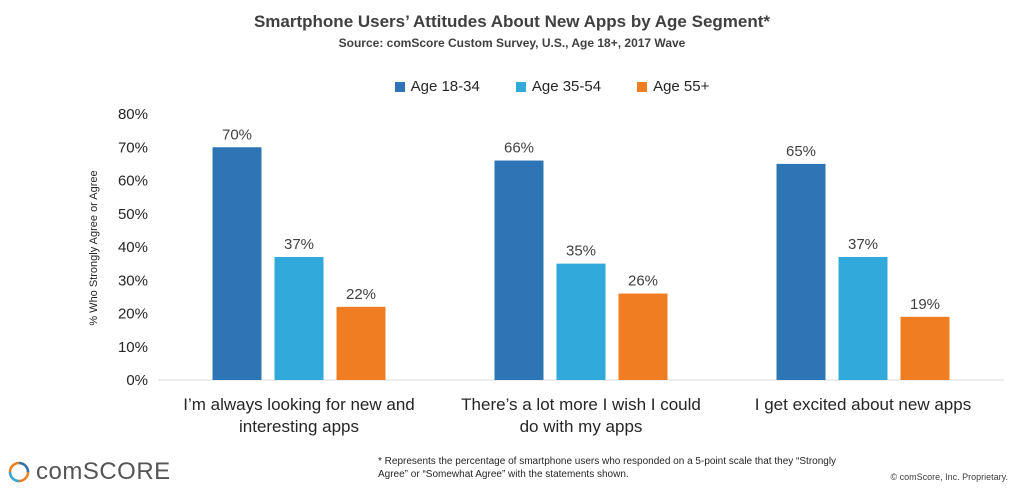 Image resolution: width=1024 pixels, height=493 pixels. I want to click on comscore-logo-icon, so click(19, 472).